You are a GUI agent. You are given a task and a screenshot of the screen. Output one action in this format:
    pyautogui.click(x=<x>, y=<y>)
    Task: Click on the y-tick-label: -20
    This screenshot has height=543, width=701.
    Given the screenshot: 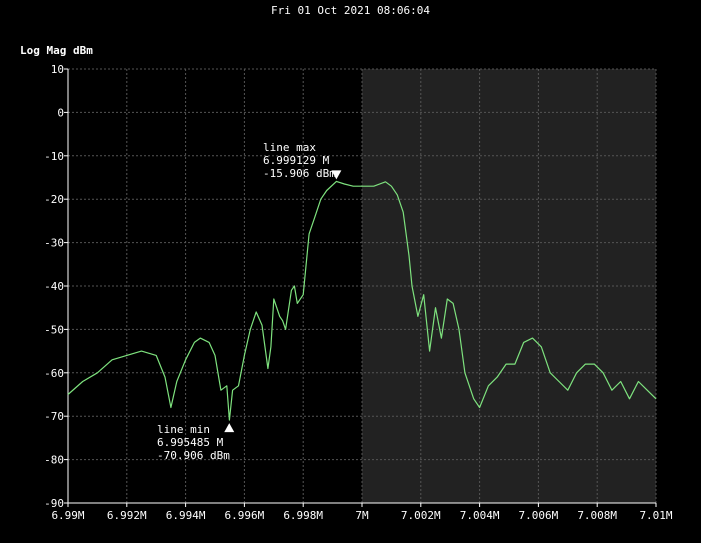 What is the action you would take?
    pyautogui.click(x=54, y=199)
    